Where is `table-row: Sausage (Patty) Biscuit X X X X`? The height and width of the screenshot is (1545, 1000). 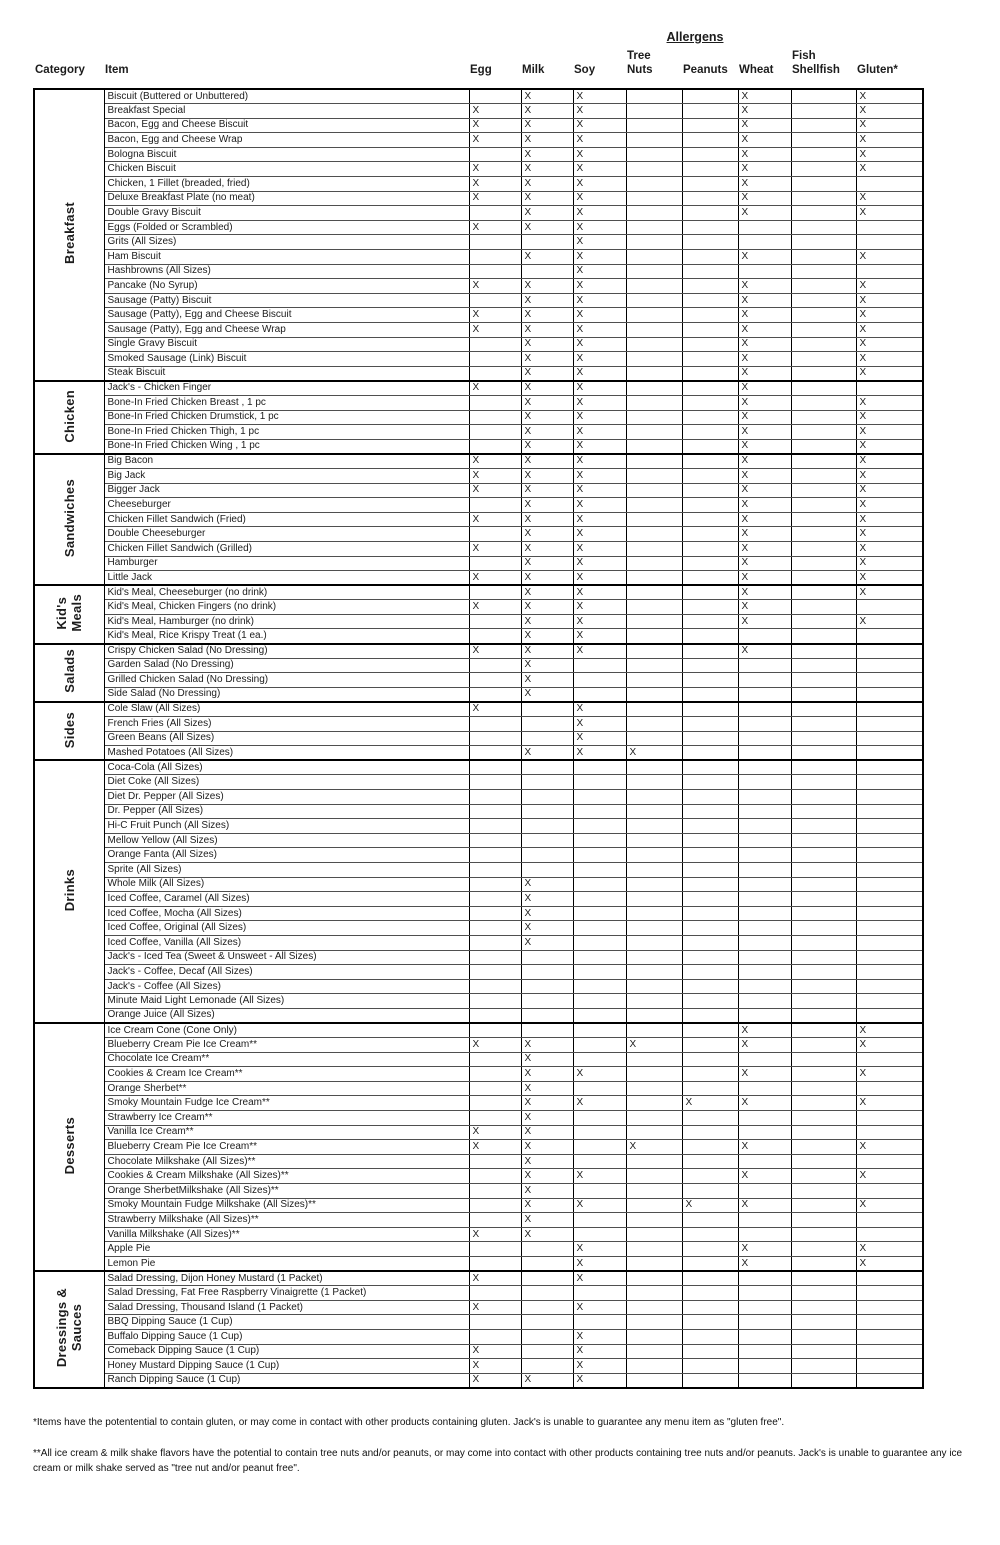
table-row: Sausage (Patty) Biscuit X X X X is located at coordinates (479, 300).